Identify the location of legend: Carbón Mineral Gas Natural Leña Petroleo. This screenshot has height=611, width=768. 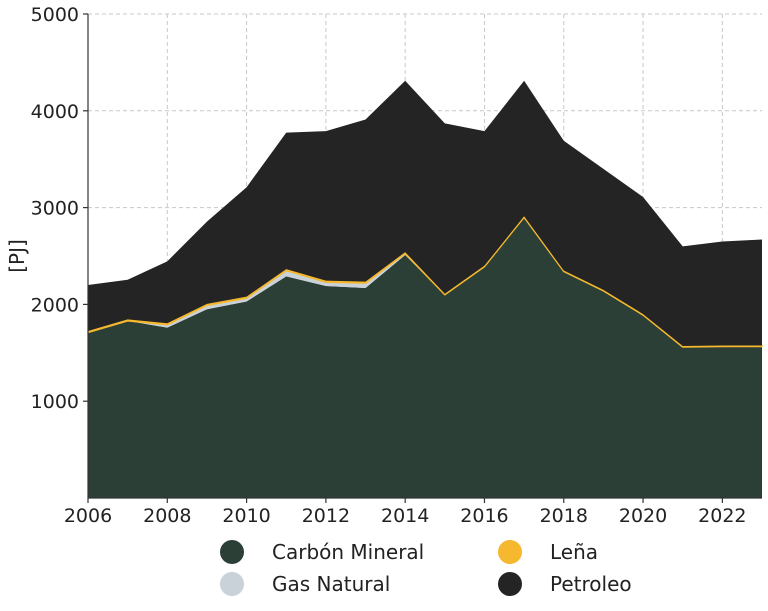
(426, 568).